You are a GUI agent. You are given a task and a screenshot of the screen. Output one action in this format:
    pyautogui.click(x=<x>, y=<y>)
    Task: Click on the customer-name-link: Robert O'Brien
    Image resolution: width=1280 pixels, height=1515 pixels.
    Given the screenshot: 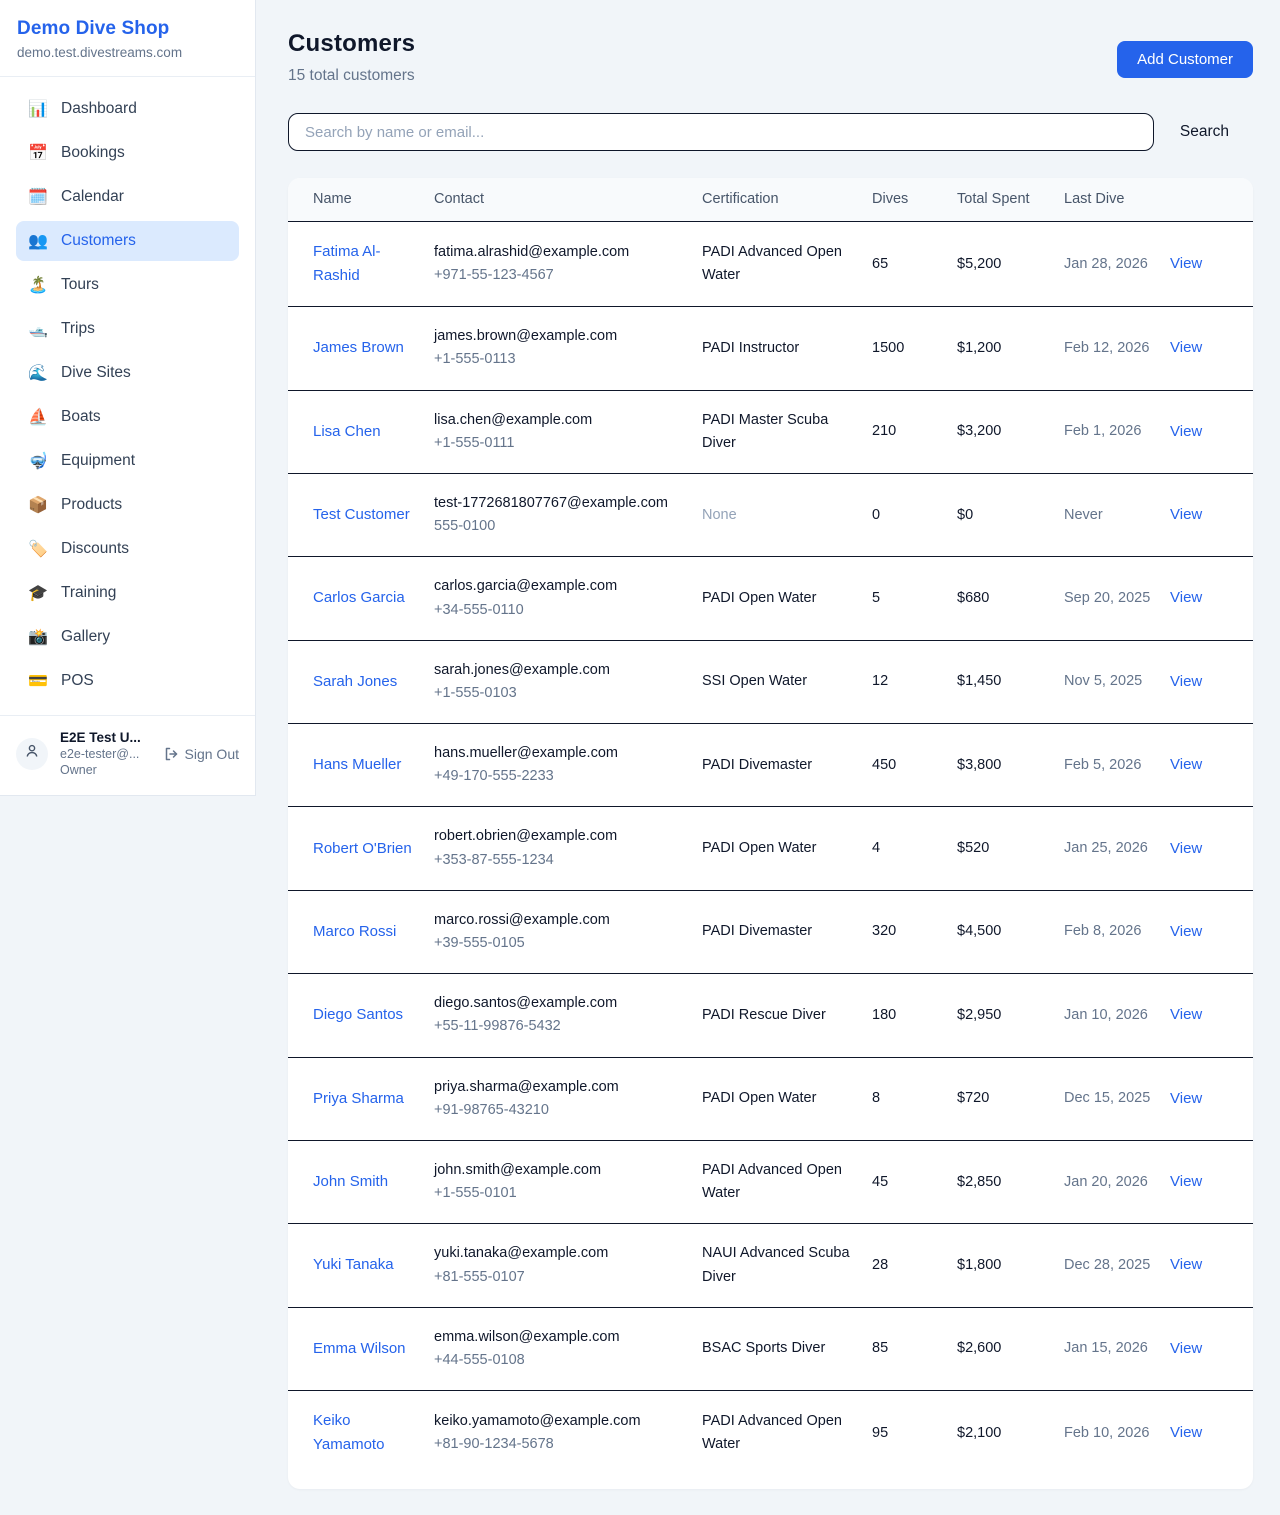 What is the action you would take?
    pyautogui.click(x=362, y=848)
    